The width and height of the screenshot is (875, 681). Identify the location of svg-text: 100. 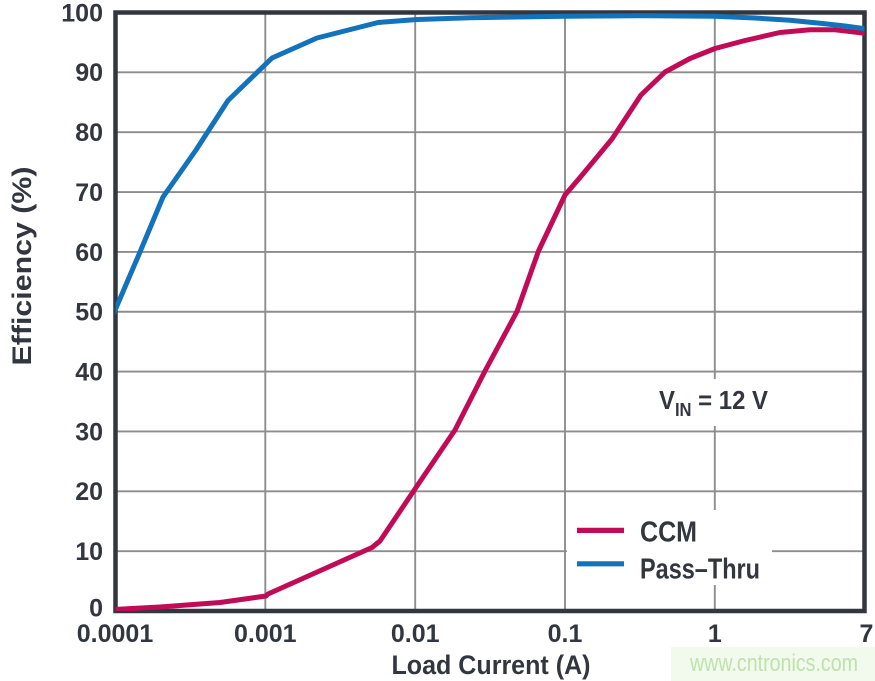
(82, 13).